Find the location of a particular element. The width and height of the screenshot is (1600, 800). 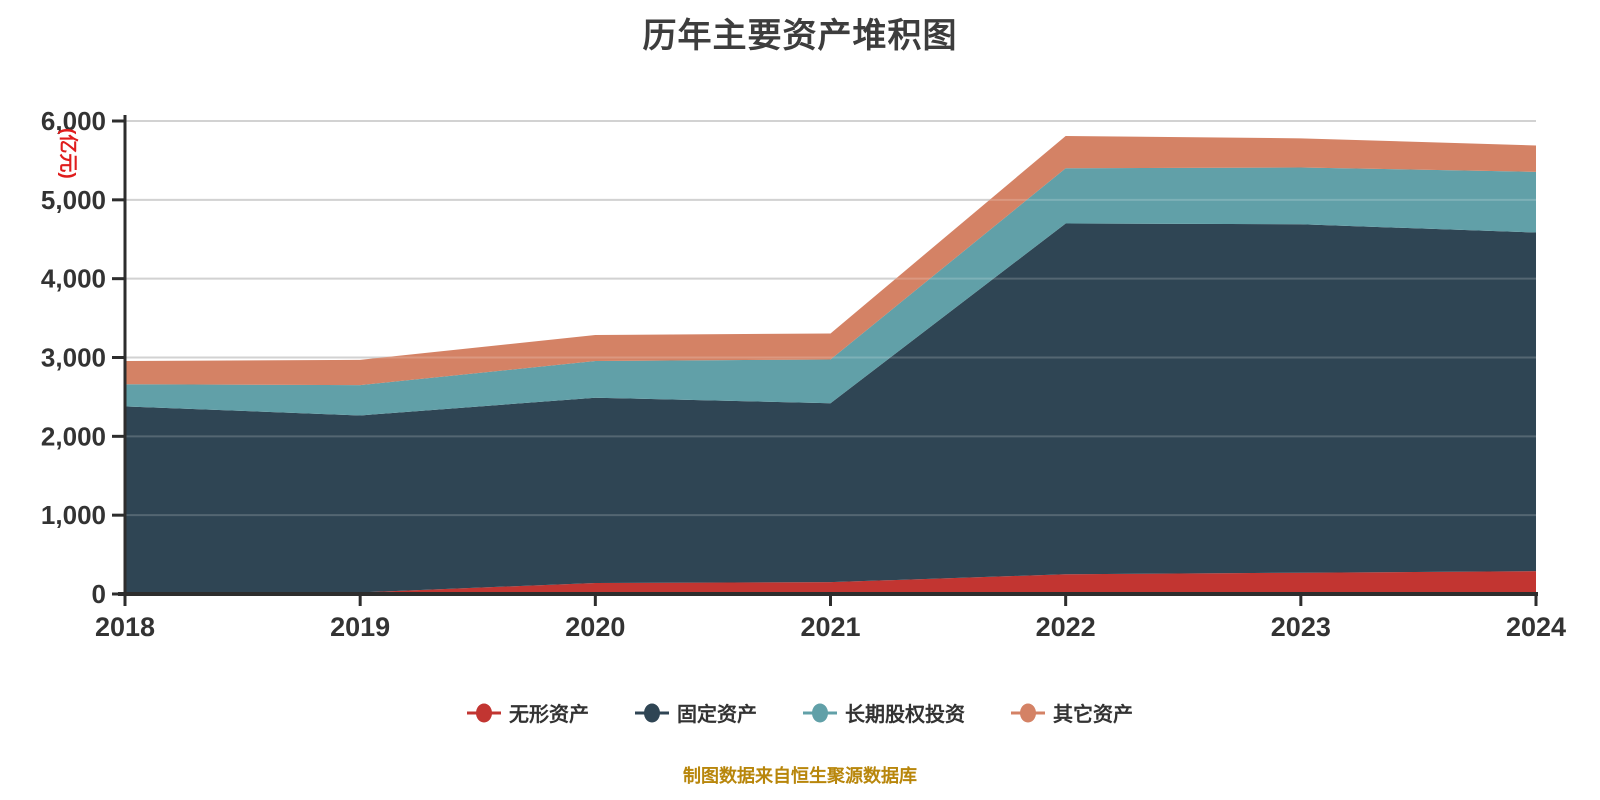

legend-label: 无形资产 is located at coordinates (549, 715).